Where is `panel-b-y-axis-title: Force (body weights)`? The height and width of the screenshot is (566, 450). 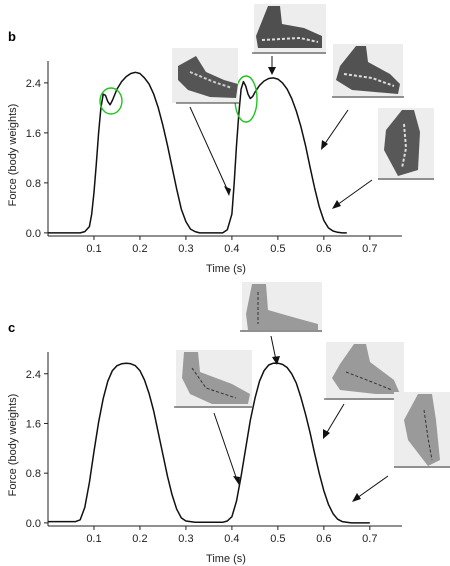
panel-b-y-axis-title: Force (body weights) is located at coordinates (13, 155).